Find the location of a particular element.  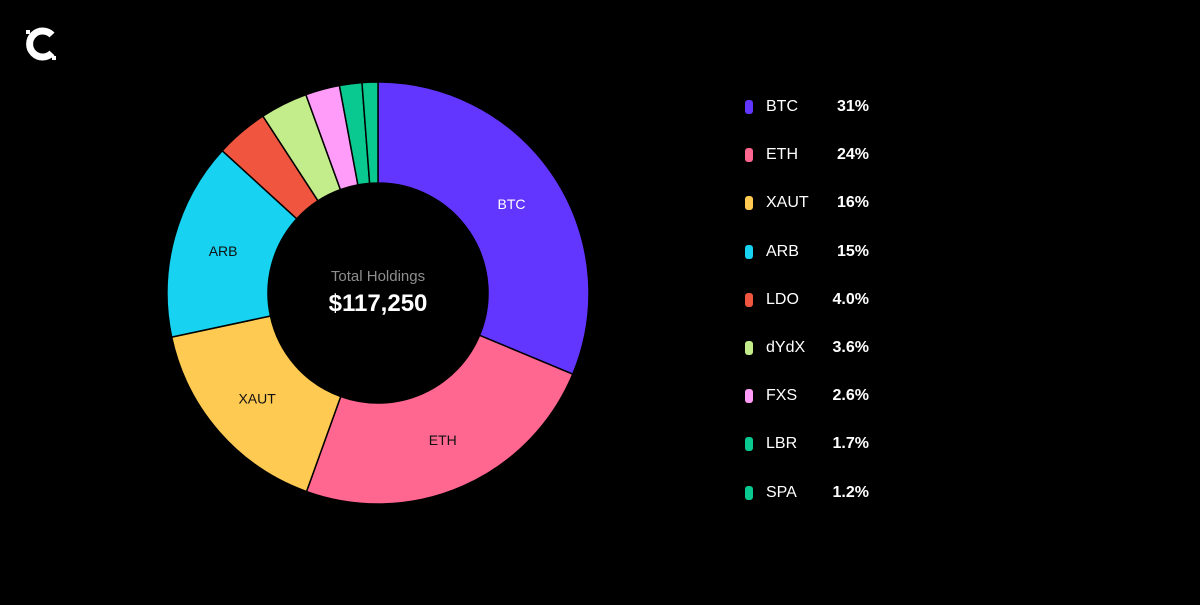

legend-item-arb: ARB 15% is located at coordinates (815, 265).